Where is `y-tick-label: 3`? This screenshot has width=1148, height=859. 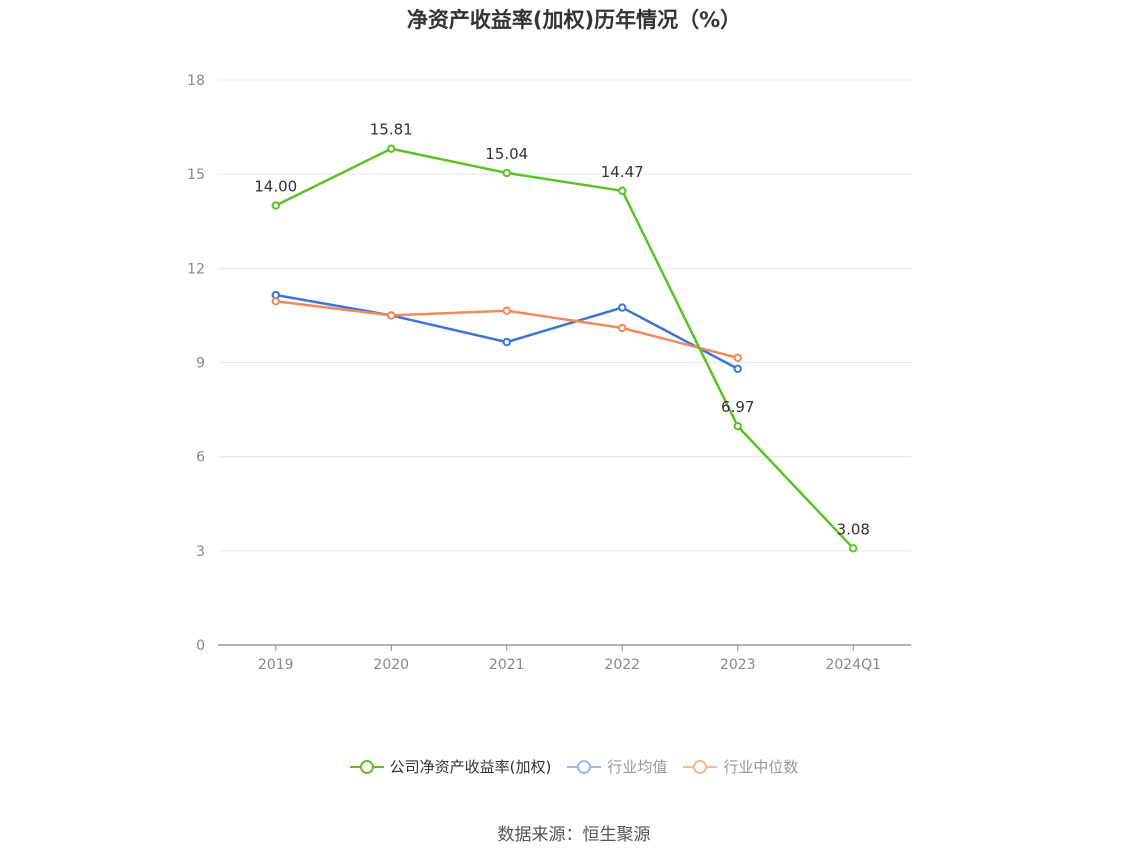 y-tick-label: 3 is located at coordinates (200, 552).